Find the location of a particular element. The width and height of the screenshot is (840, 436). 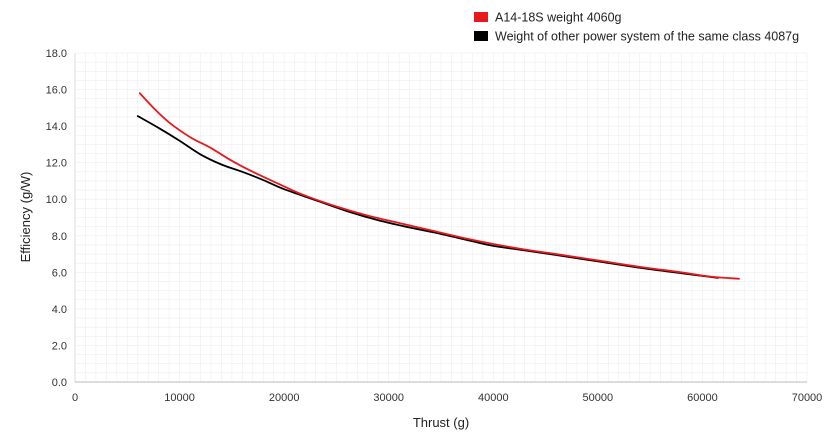

x-tick-label: 70000 is located at coordinates (807, 398).